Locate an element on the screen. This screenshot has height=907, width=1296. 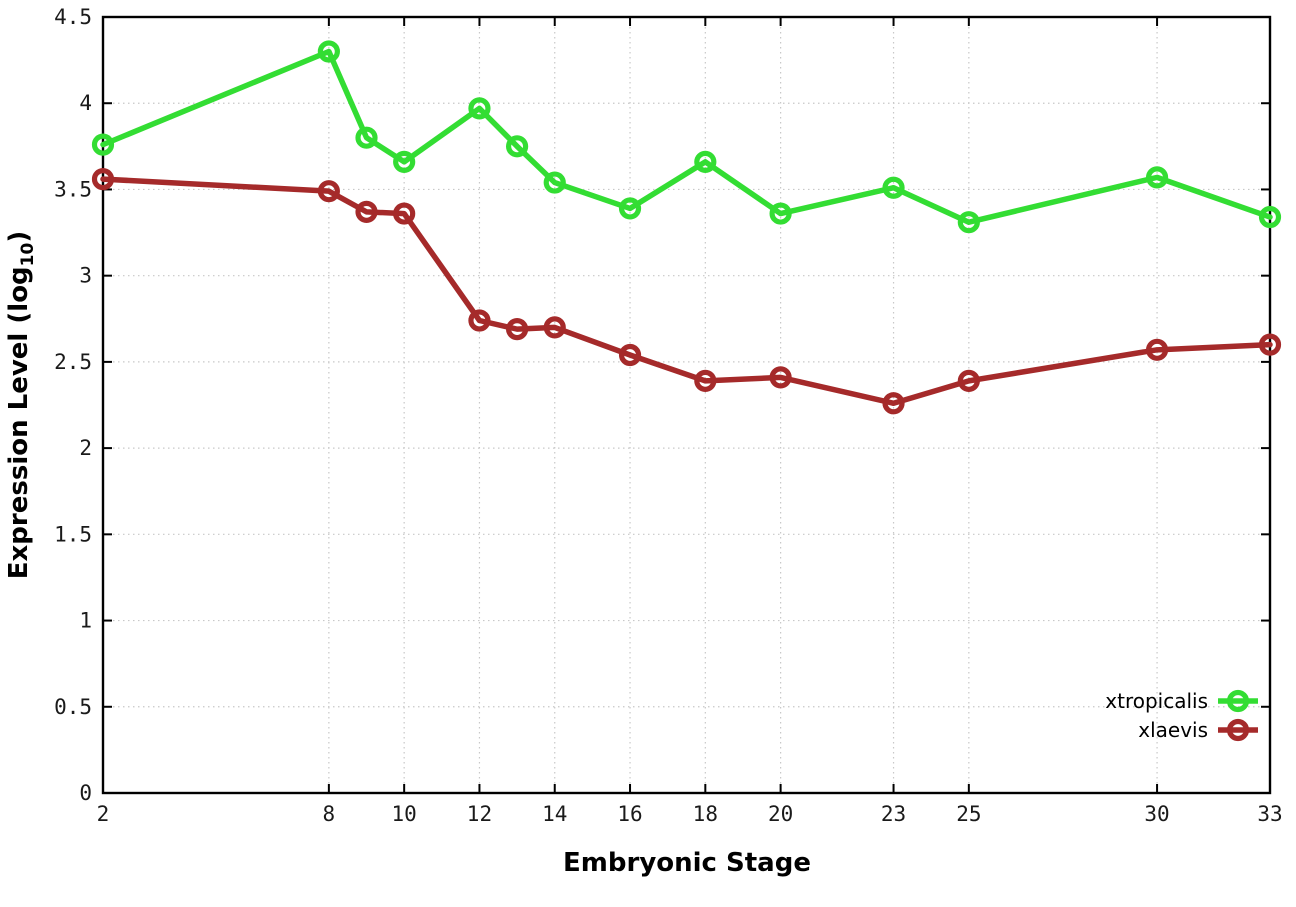
y-tick-label-0: 0 is located at coordinates (85, 793).